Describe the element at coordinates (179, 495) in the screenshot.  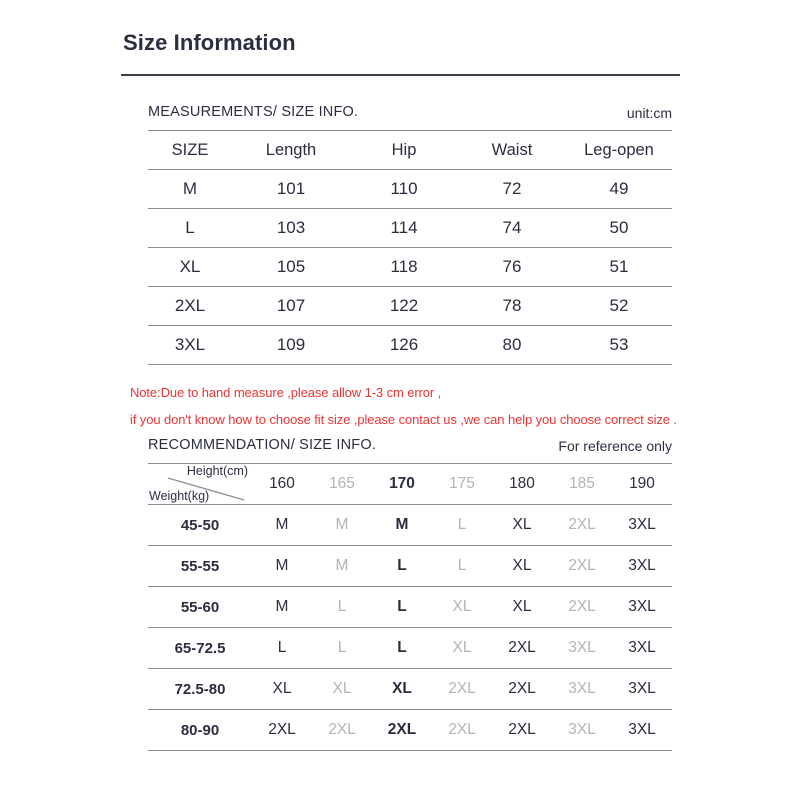
I see `axis-label-weight: Weight(kg)` at that location.